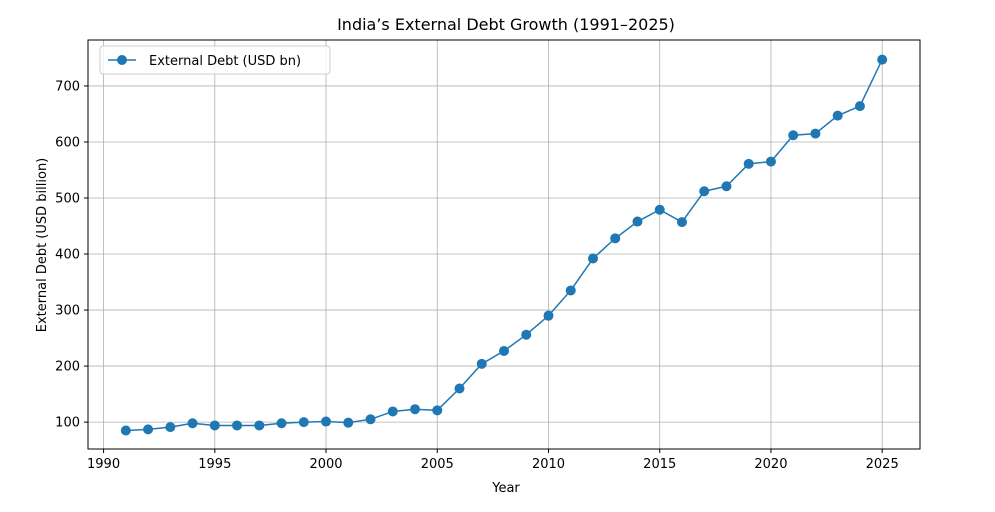 The height and width of the screenshot is (512, 995). Describe the element at coordinates (548, 464) in the screenshot. I see `x-tick-label: 2010` at that location.